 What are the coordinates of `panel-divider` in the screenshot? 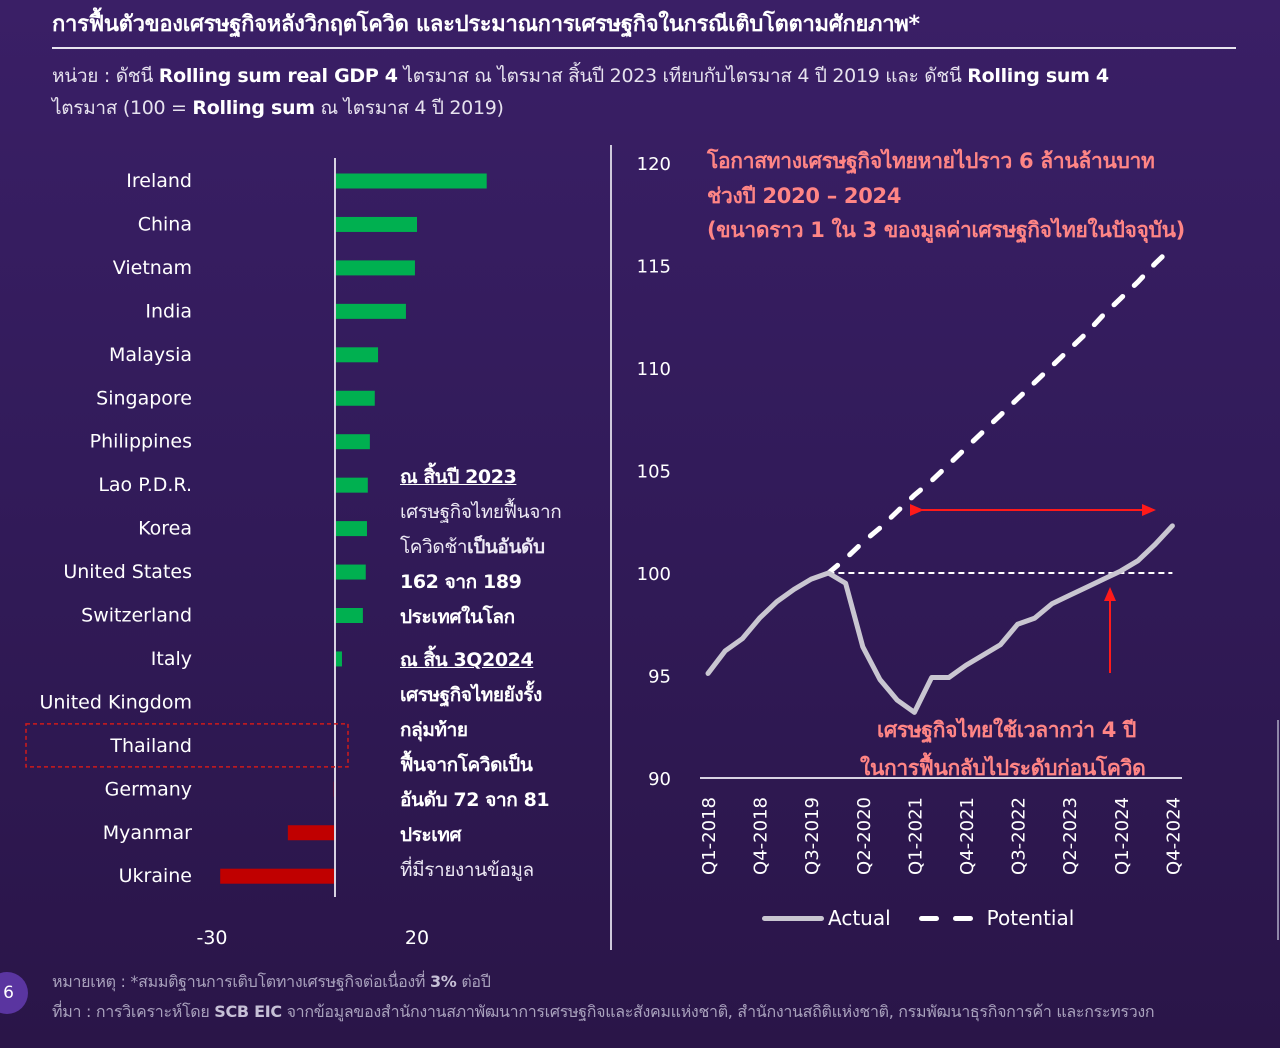 It's located at (611, 547).